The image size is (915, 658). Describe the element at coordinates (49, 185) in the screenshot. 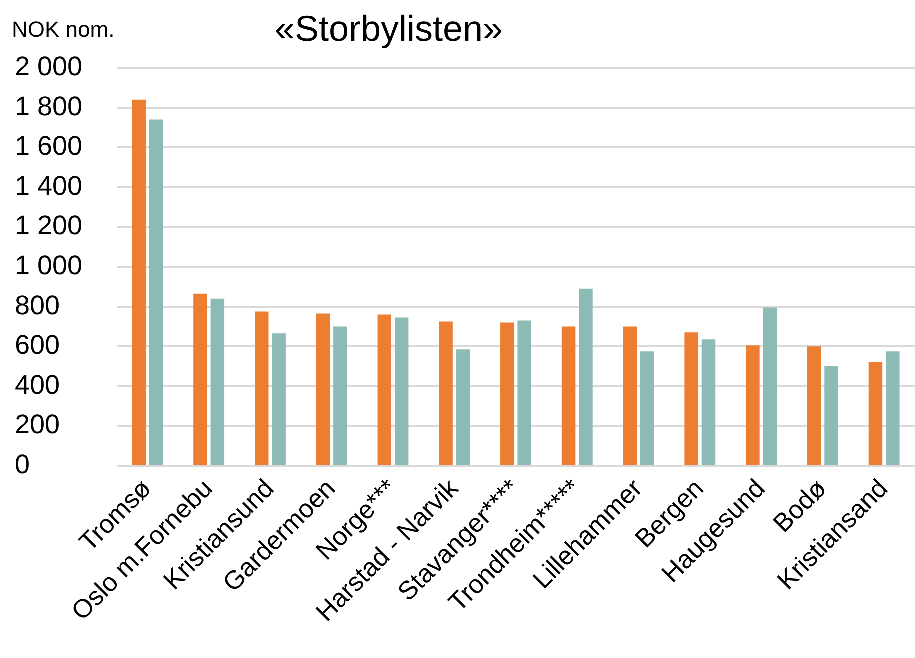

I see `y-tick-label: 1 400` at that location.